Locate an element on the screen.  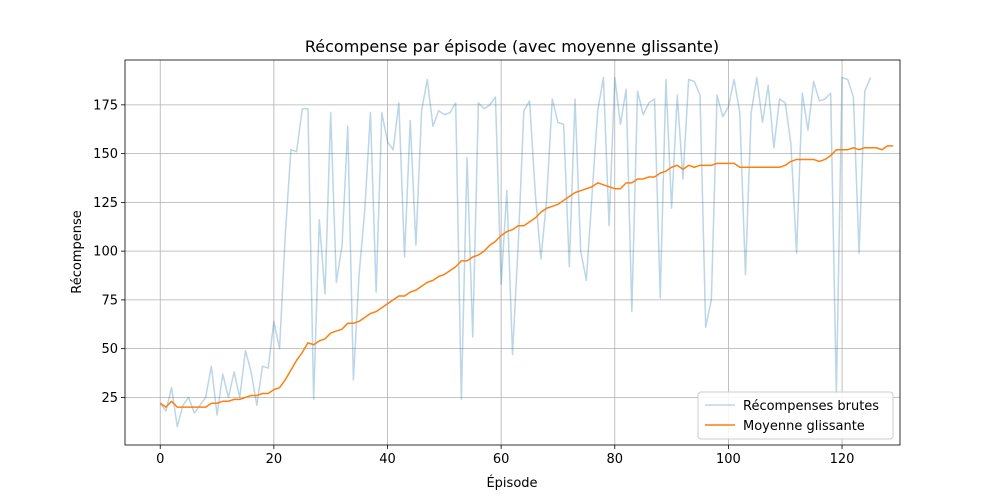
y-tick-label: 175 is located at coordinates (105, 105).